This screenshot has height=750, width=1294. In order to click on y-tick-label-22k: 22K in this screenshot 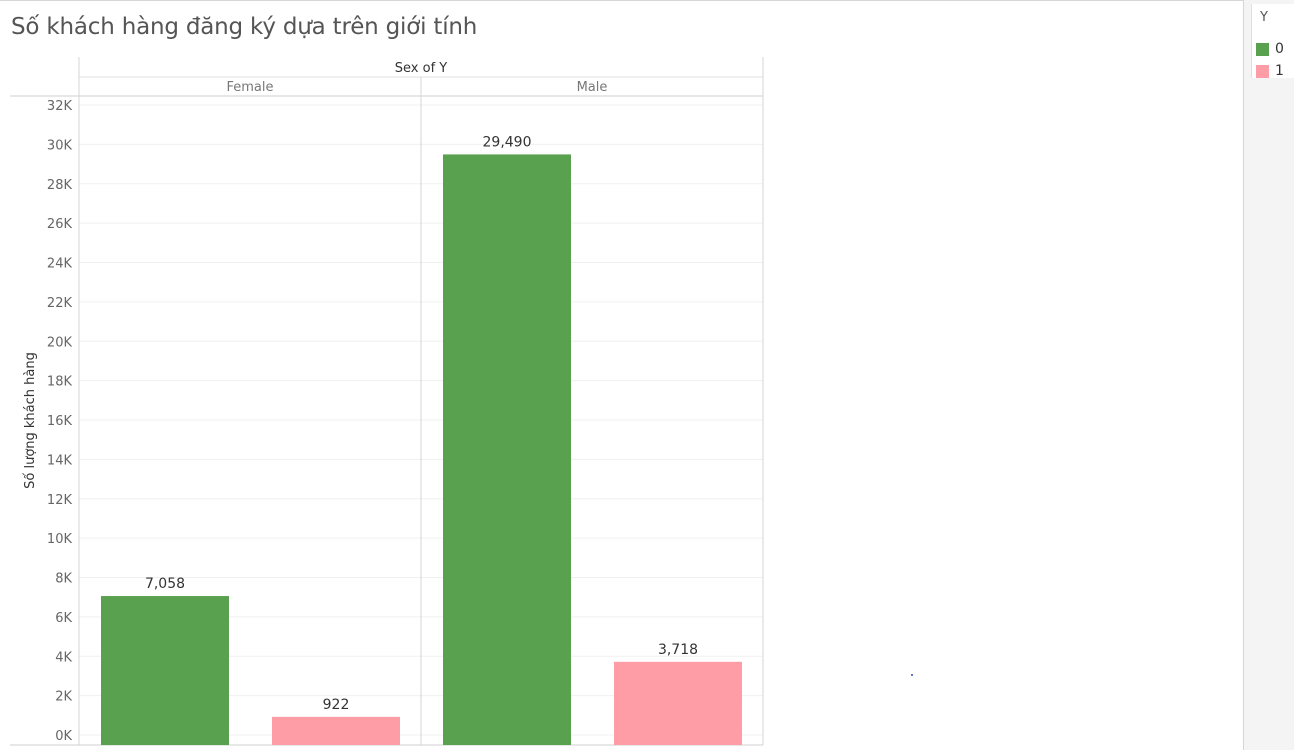, I will do `click(60, 303)`.